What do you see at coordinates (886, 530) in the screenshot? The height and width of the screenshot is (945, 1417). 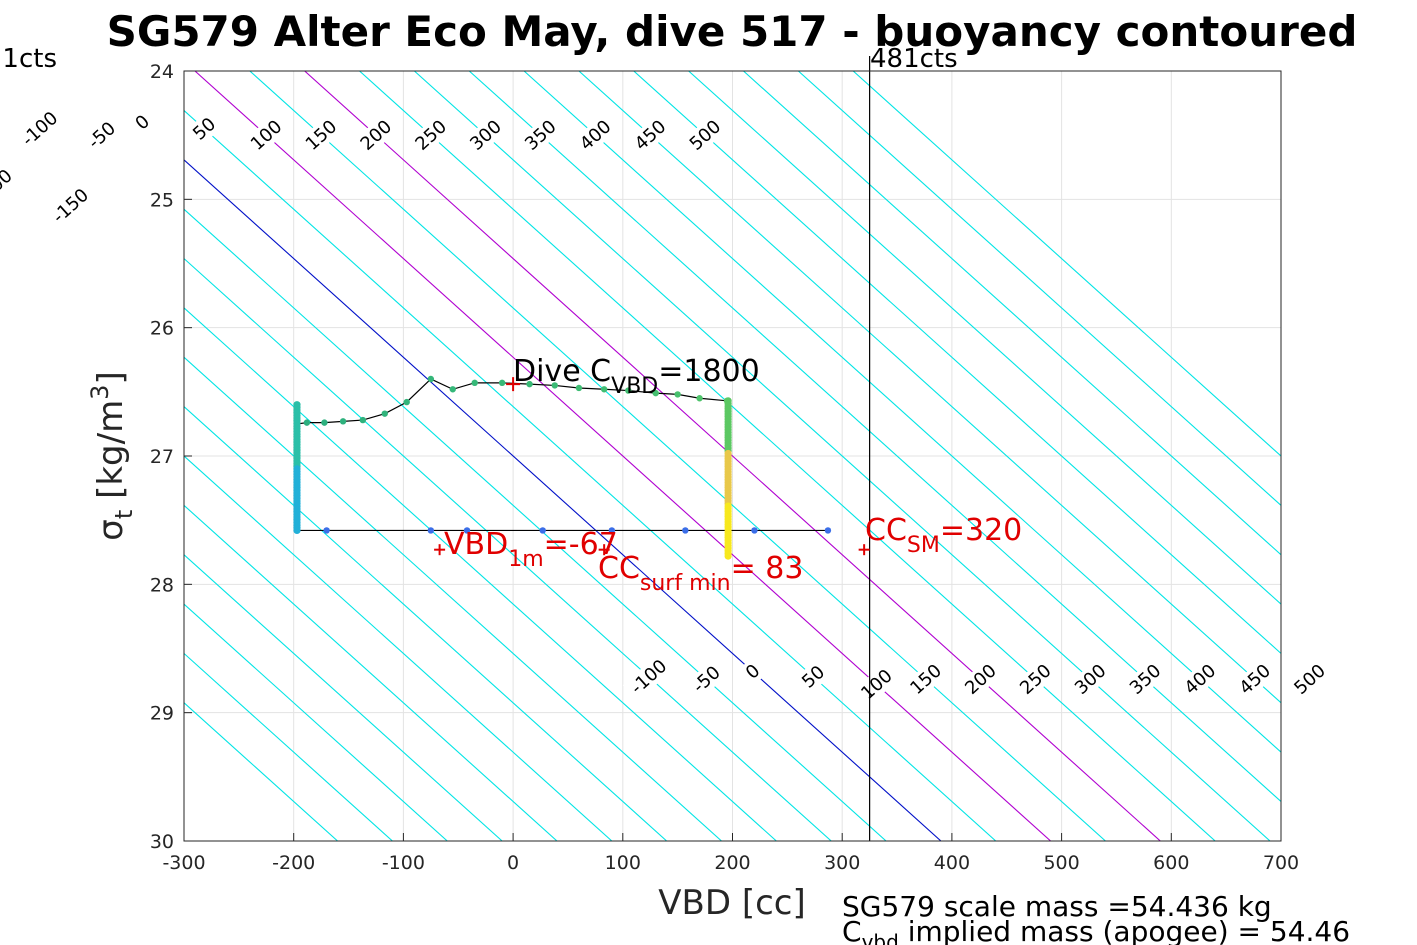 I see `cc-sm-base: CC` at bounding box center [886, 530].